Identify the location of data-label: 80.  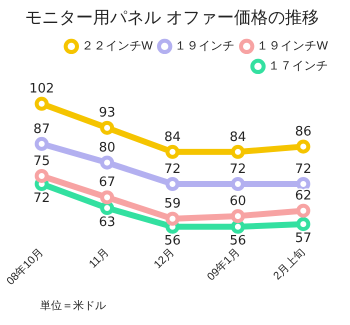
(107, 148).